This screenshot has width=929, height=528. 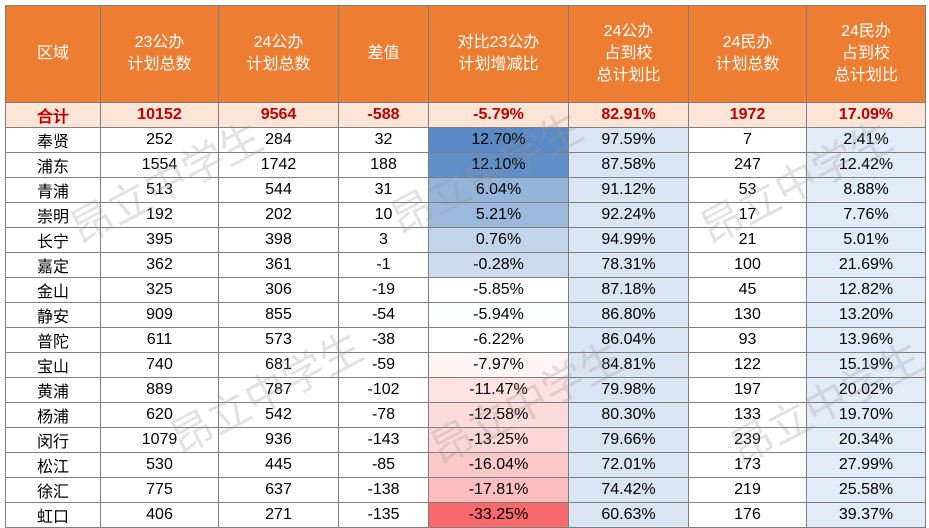 What do you see at coordinates (465, 515) in the screenshot?
I see `data-row: 虹口 406 271 -135 -33.25% 60.63% 176 39.37%` at bounding box center [465, 515].